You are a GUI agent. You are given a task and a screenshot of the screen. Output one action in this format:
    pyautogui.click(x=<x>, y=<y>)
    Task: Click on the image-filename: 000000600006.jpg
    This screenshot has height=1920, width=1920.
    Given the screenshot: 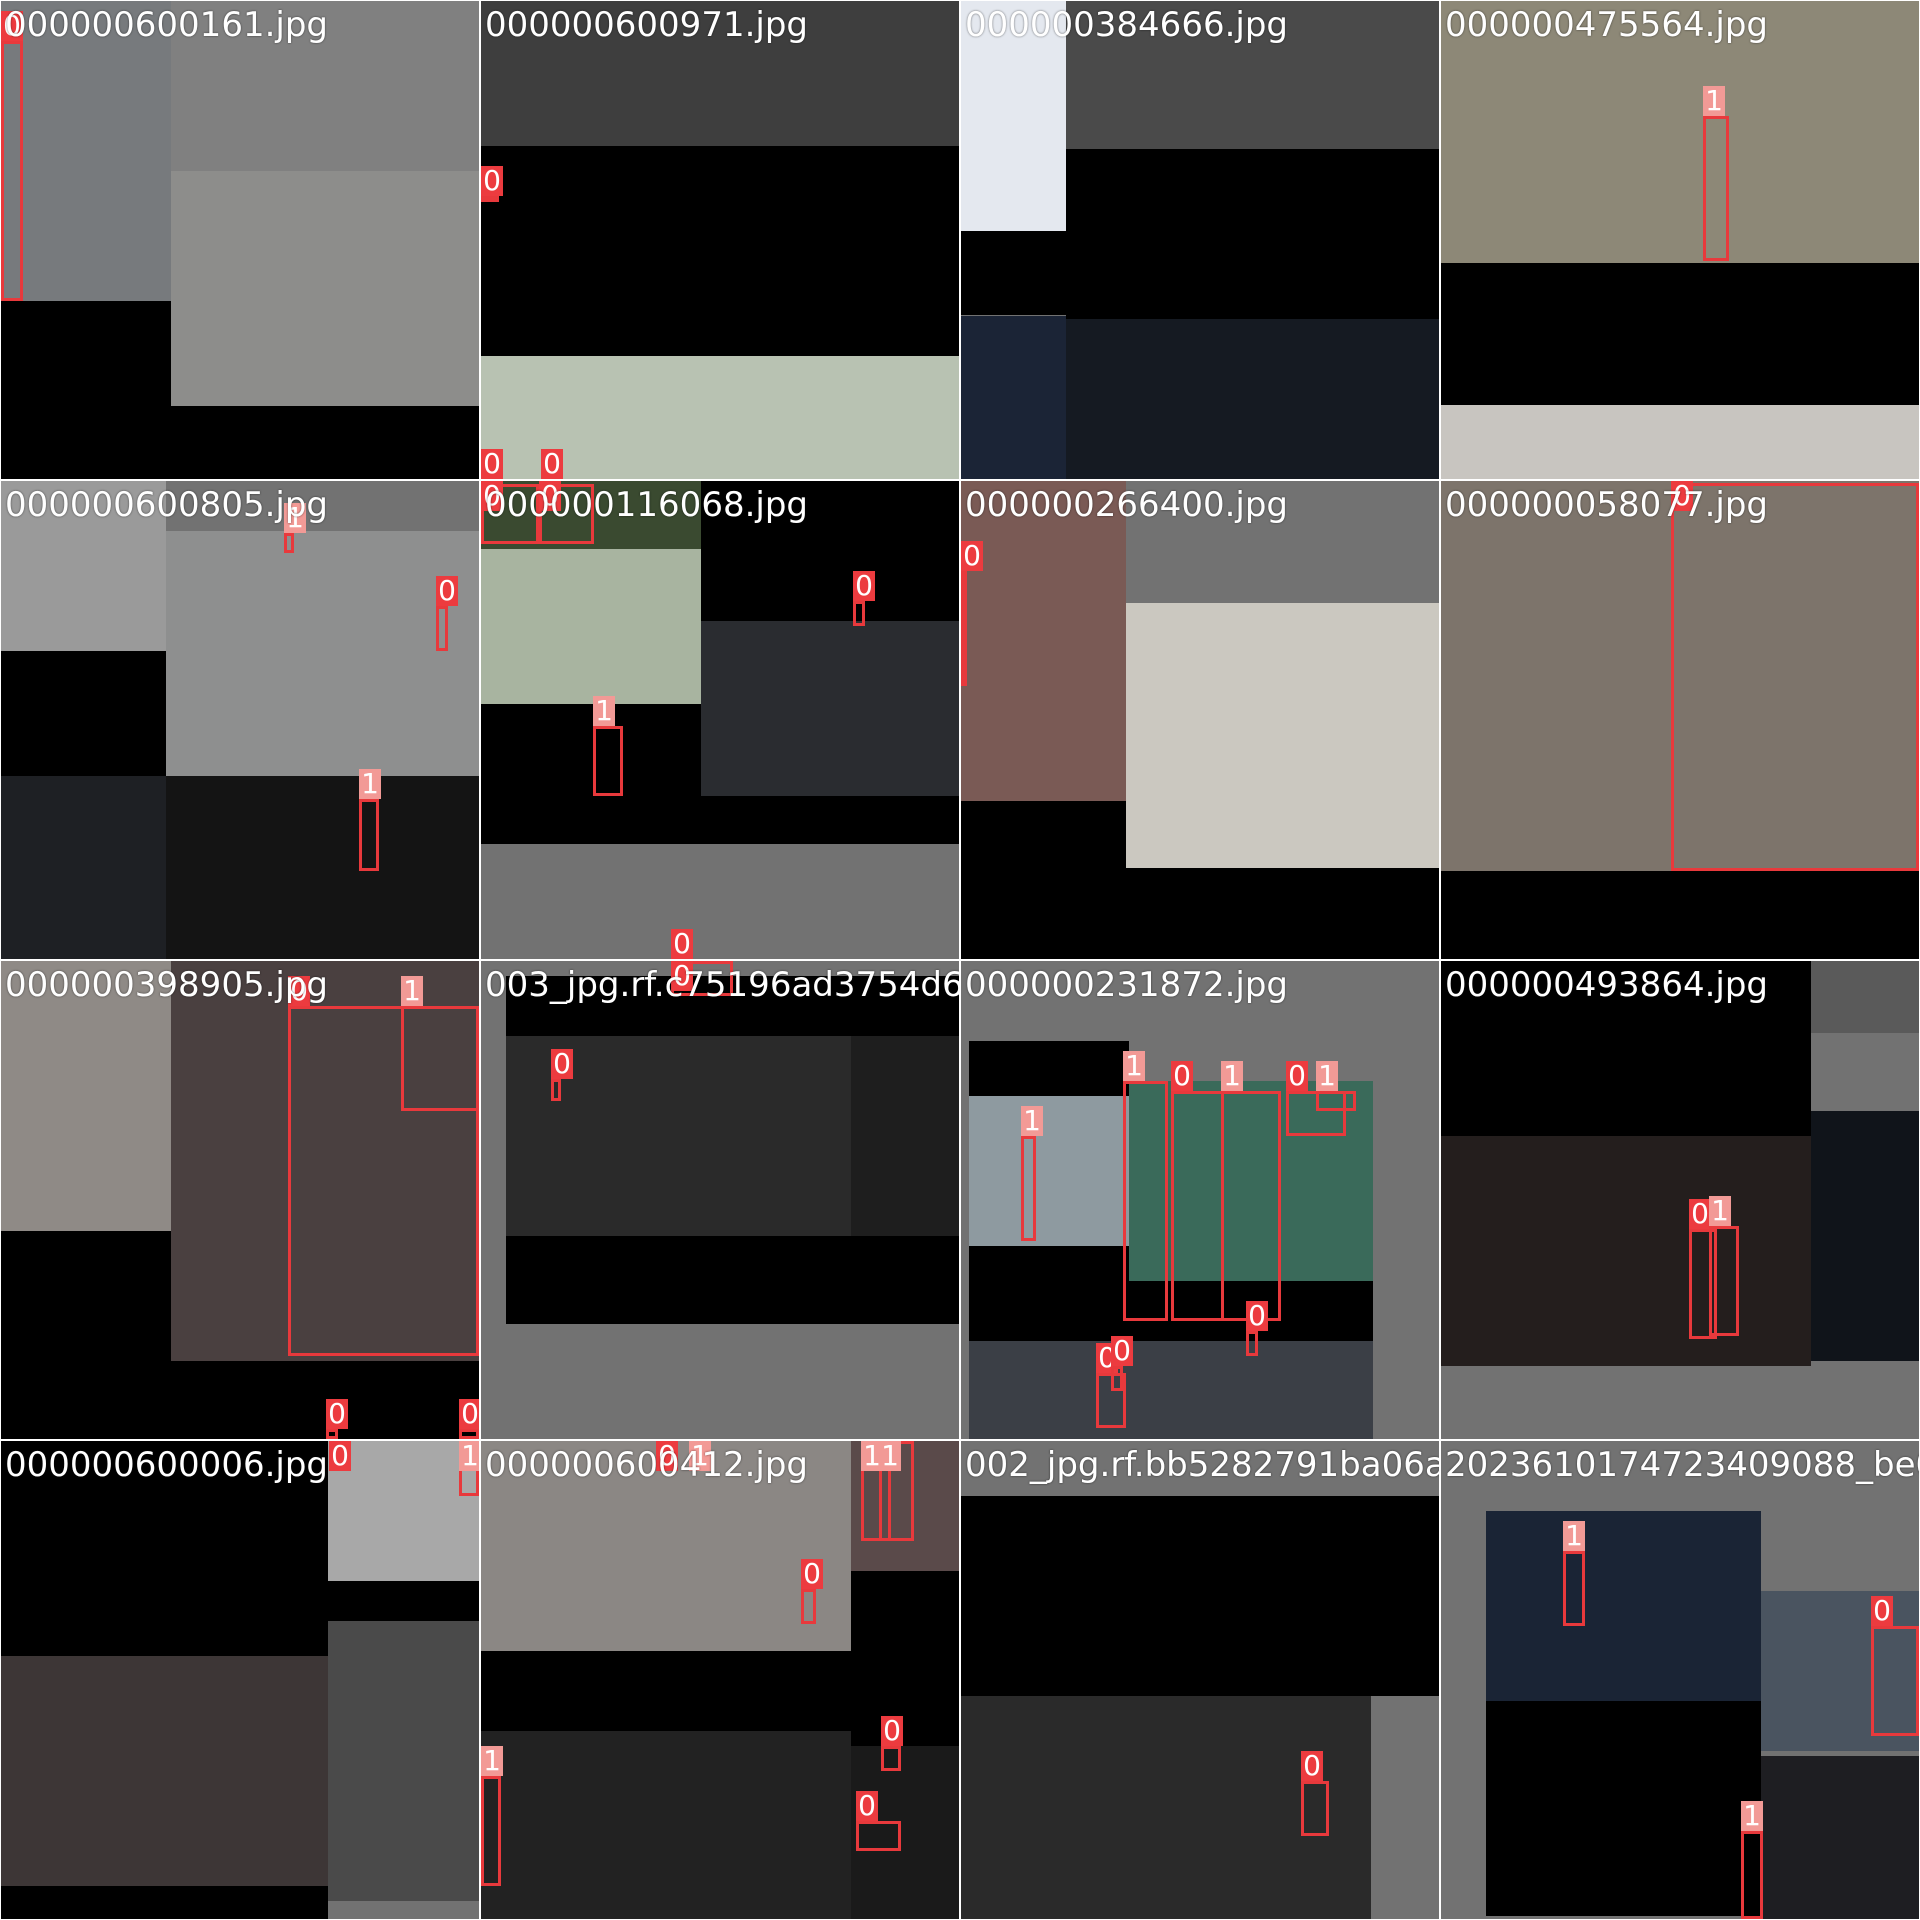 What is the action you would take?
    pyautogui.click(x=166, y=1465)
    